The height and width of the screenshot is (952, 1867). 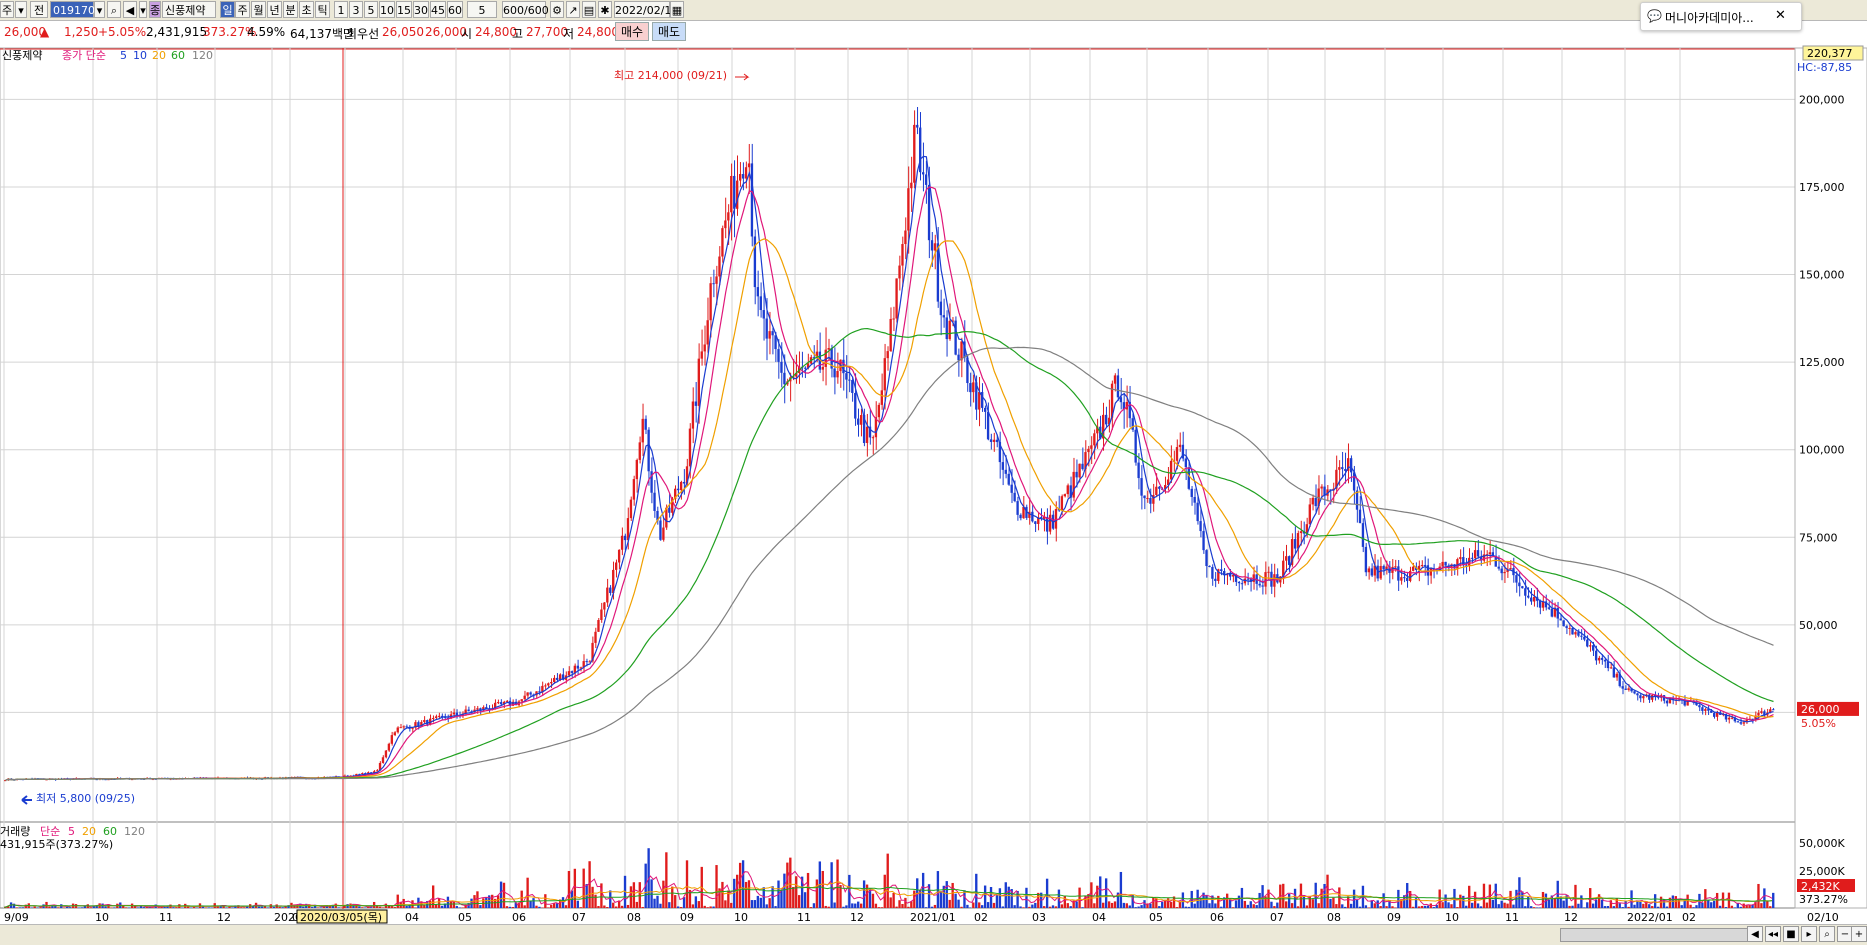 I want to click on period-button-5: 초, so click(x=306, y=9).